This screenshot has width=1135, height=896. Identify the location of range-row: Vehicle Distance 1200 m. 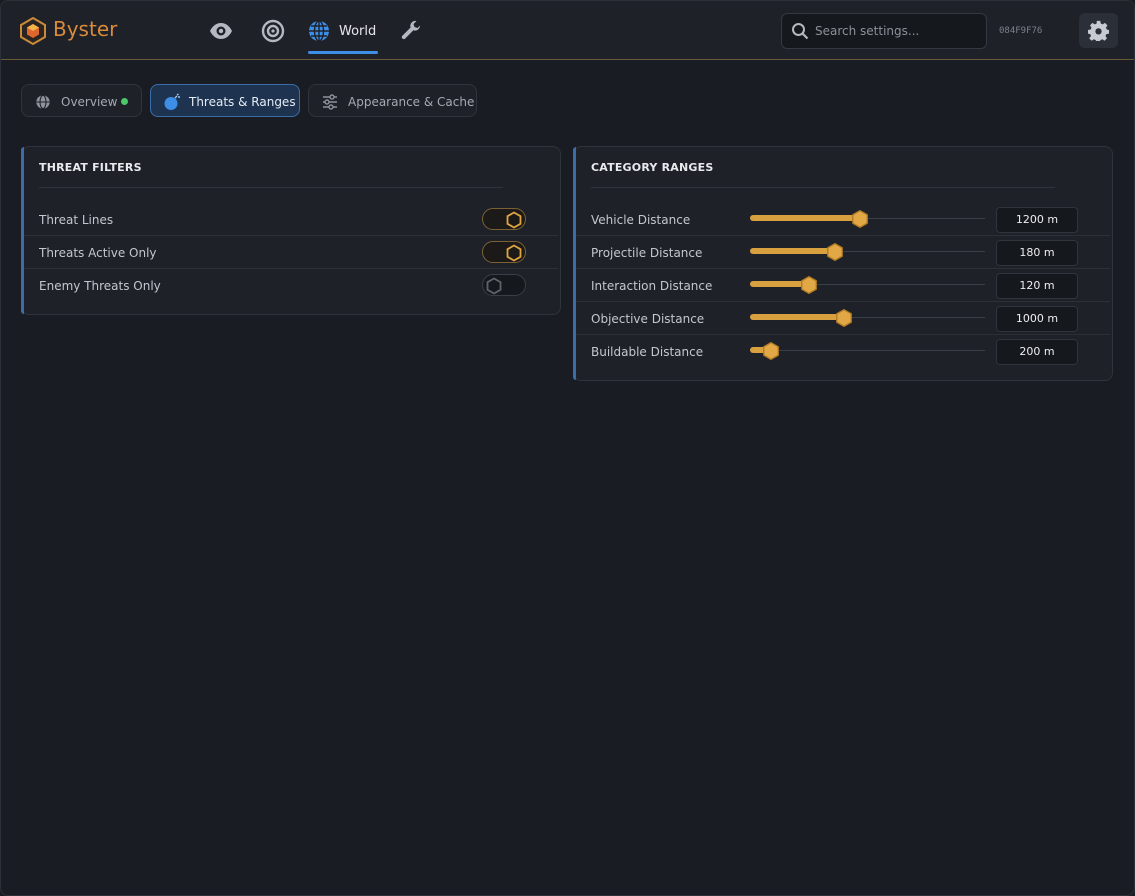
(843, 219).